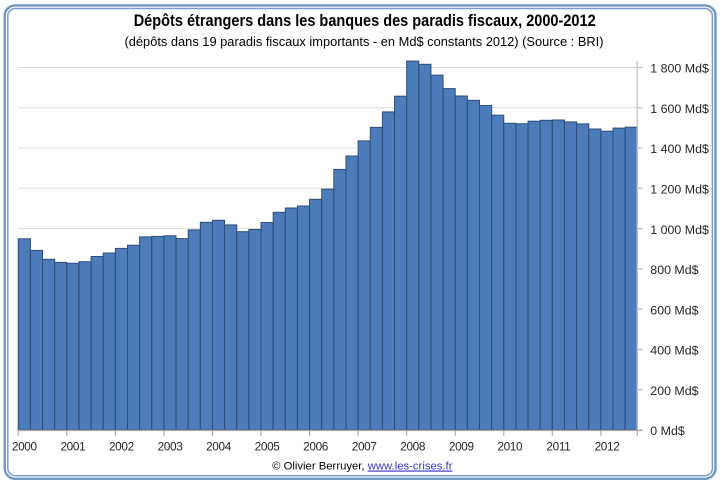 This screenshot has height=485, width=723. I want to click on svg-text: 1 400 Md$, so click(679, 149).